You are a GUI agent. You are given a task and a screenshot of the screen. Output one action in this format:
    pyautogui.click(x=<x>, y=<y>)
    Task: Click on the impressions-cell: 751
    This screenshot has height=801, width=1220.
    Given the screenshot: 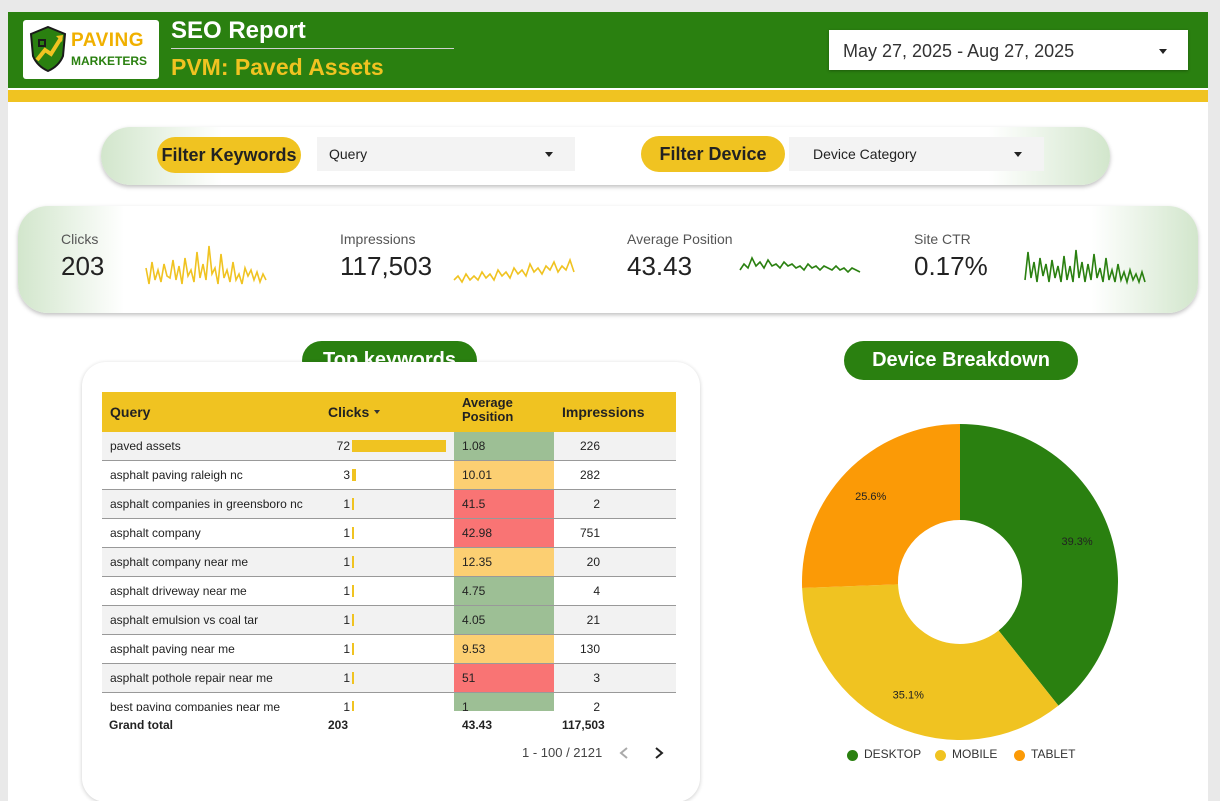 What is the action you would take?
    pyautogui.click(x=589, y=533)
    